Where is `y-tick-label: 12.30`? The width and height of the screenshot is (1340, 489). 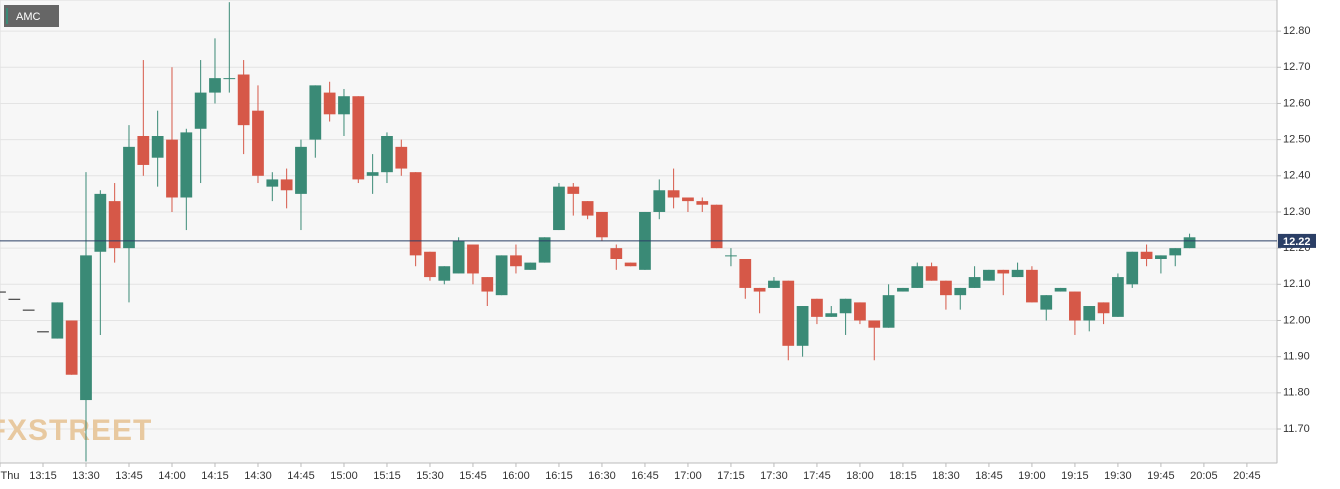 y-tick-label: 12.30 is located at coordinates (1297, 212).